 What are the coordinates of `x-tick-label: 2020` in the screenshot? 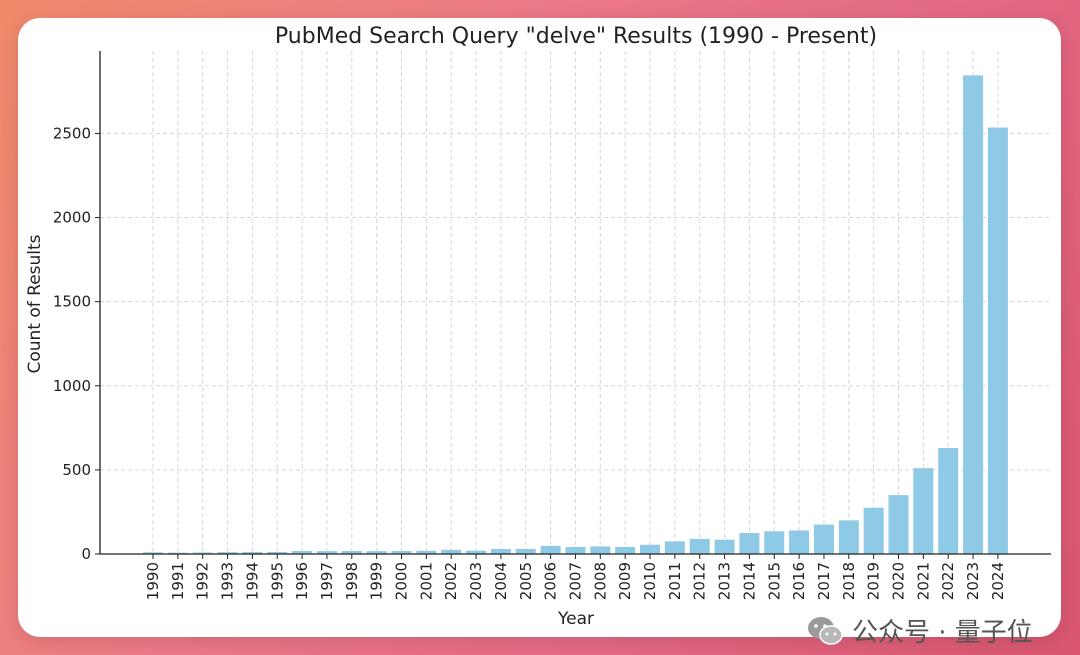 It's located at (899, 581).